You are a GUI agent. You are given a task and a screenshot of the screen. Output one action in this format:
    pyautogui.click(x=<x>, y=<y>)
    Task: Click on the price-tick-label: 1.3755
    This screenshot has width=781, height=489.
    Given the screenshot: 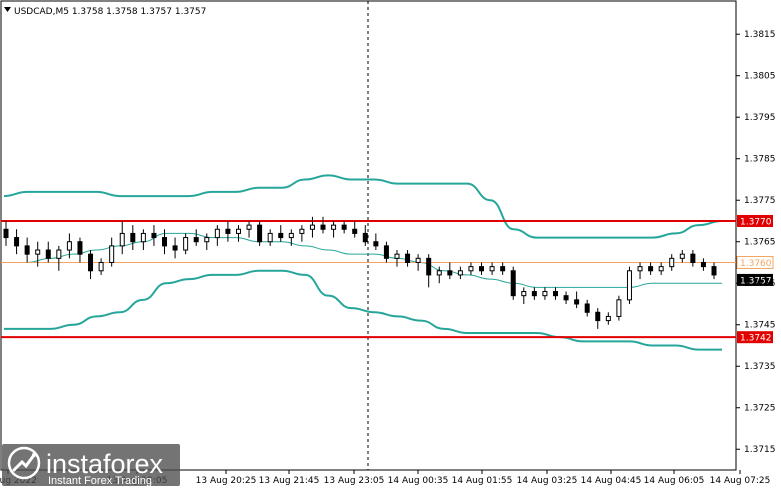 What is the action you would take?
    pyautogui.click(x=760, y=284)
    